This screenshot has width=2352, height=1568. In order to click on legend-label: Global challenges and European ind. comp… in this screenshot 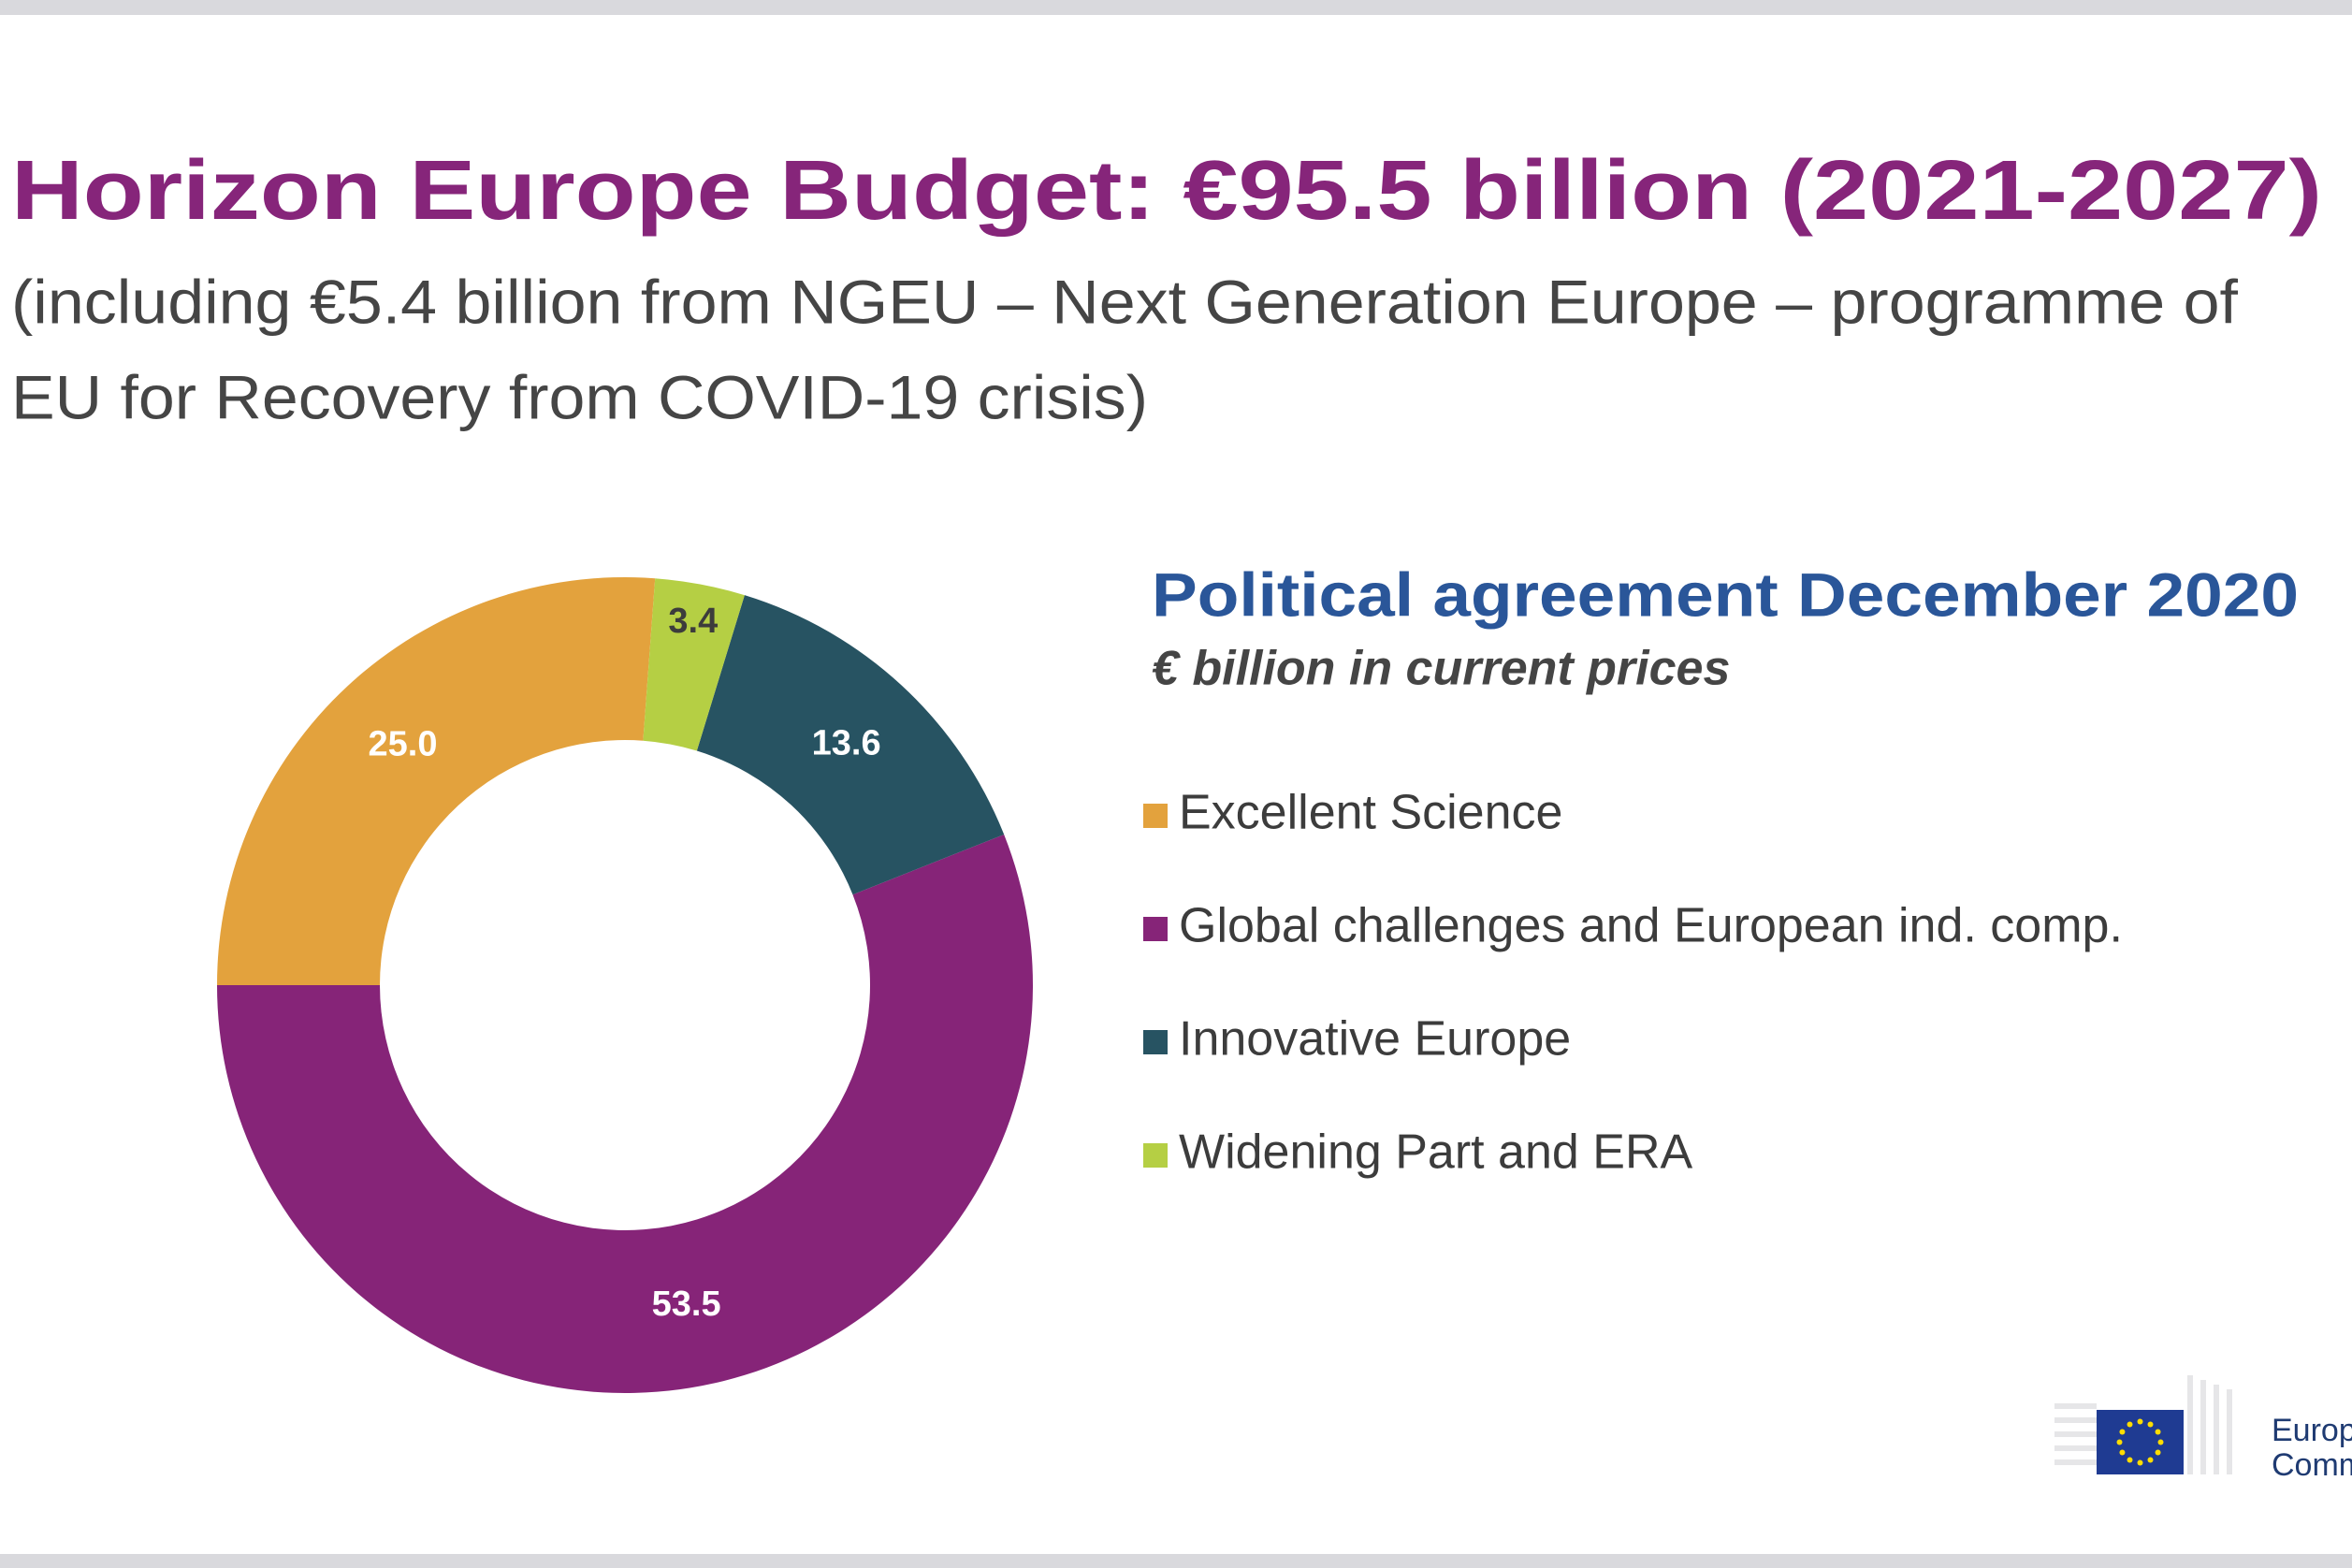, I will do `click(1651, 926)`.